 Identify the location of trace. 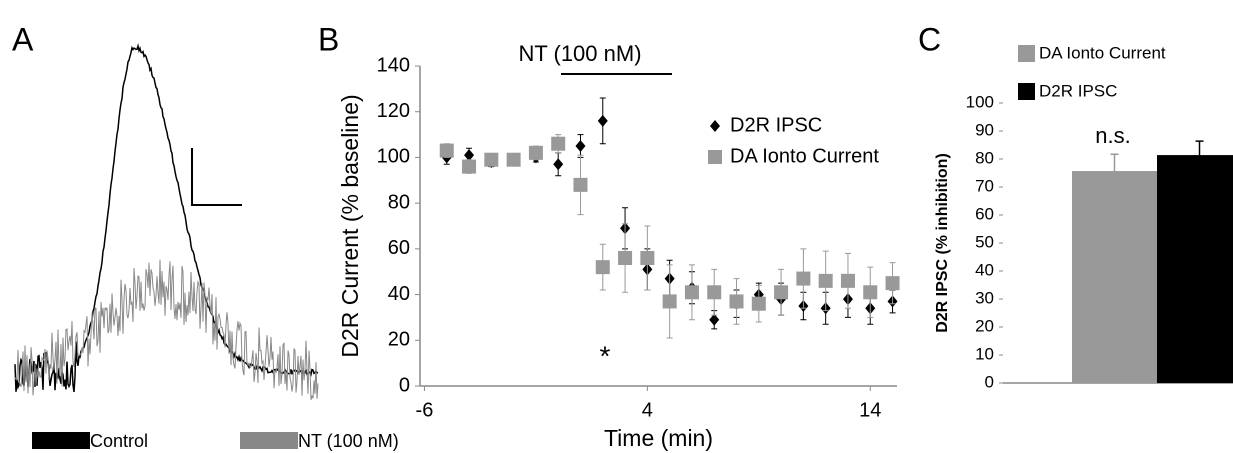
(166, 330).